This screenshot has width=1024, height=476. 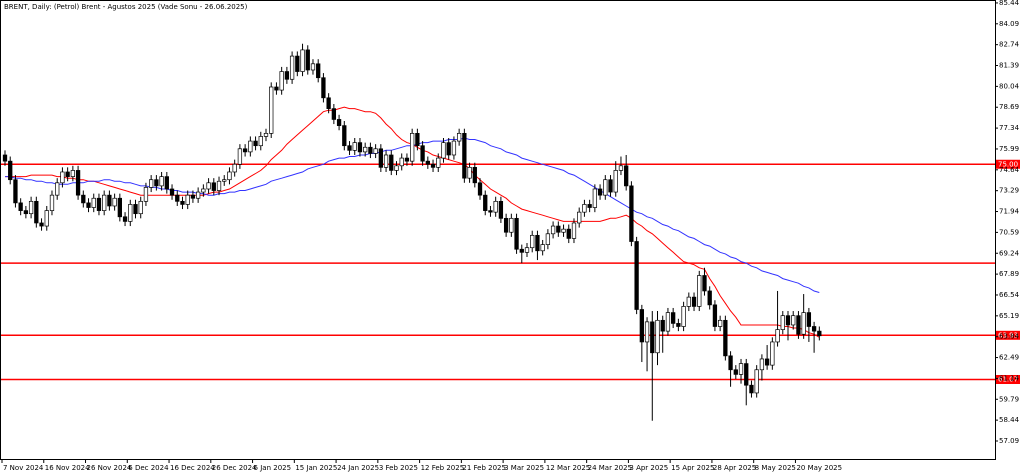 What do you see at coordinates (1009, 212) in the screenshot?
I see `y-tick-label: 71.94` at bounding box center [1009, 212].